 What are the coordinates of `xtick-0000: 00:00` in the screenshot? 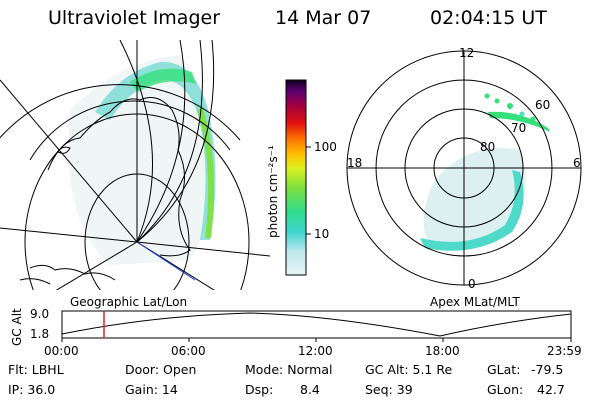 It's located at (61, 351).